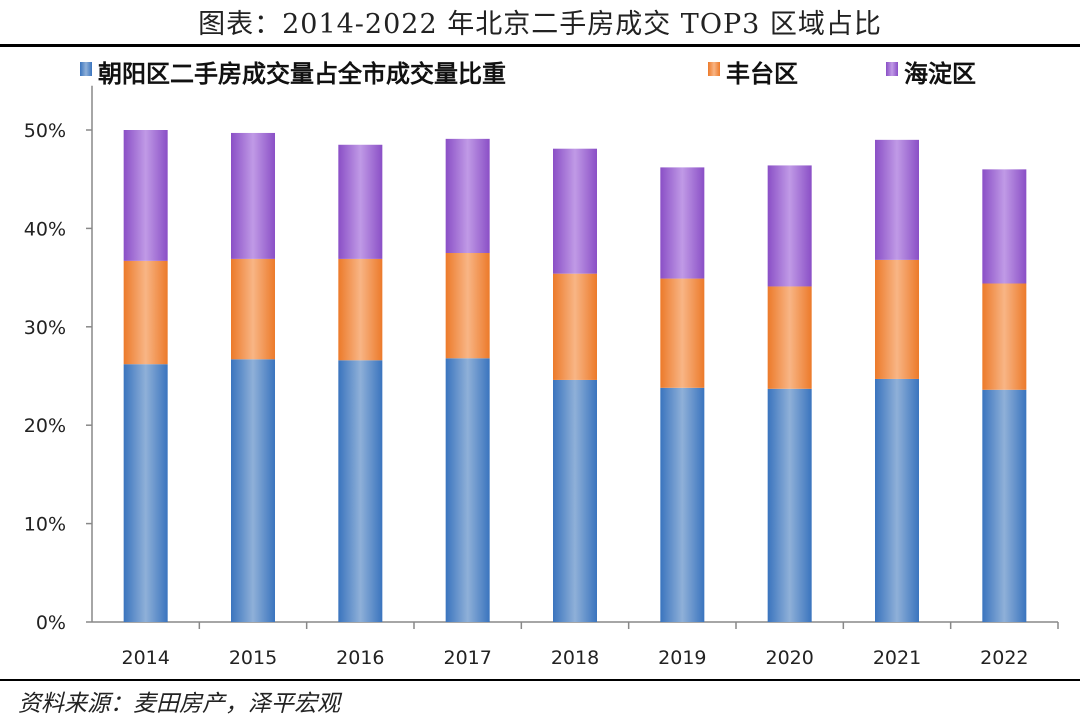  Describe the element at coordinates (179, 704) in the screenshot. I see `source-note: 资料来源：麦田房产，泽平宏观` at that location.